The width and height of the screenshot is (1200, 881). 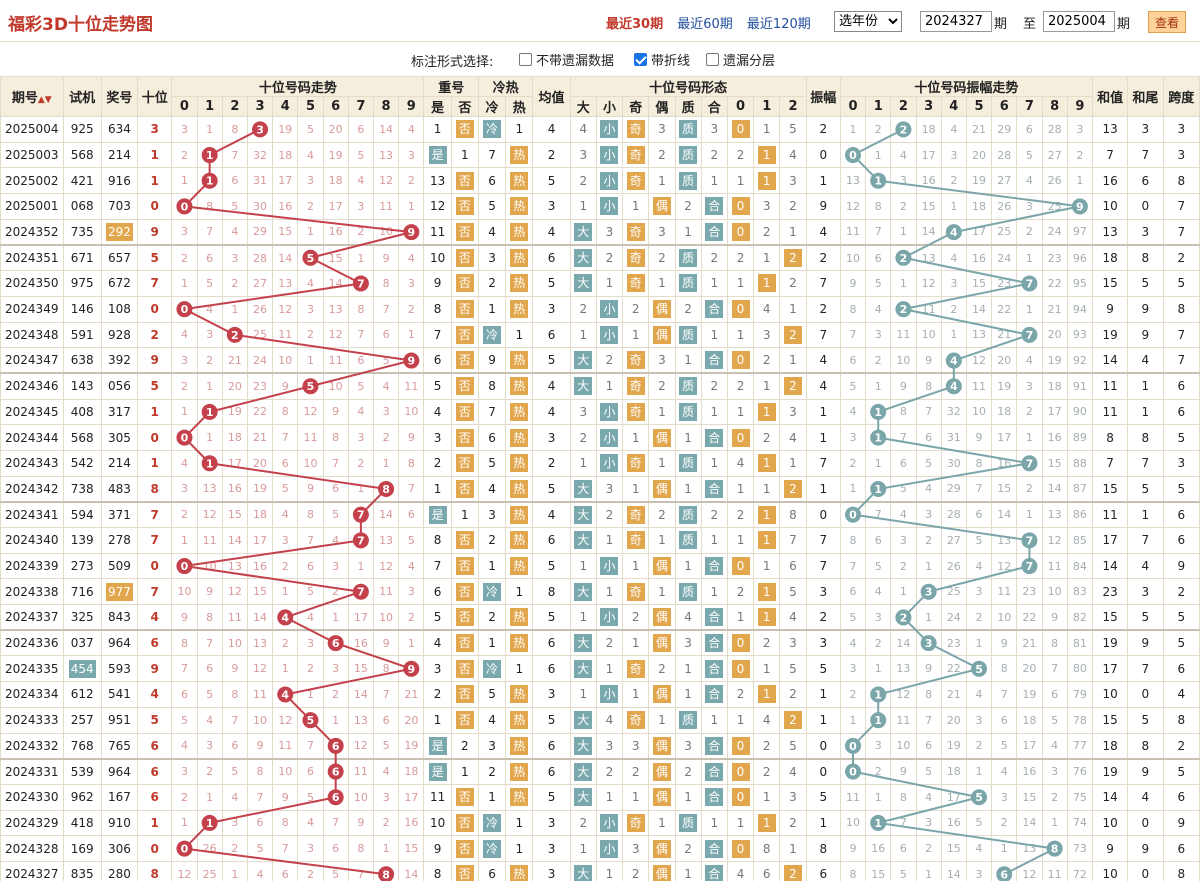 What do you see at coordinates (519, 514) in the screenshot?
I see `hot-cell: 热` at bounding box center [519, 514].